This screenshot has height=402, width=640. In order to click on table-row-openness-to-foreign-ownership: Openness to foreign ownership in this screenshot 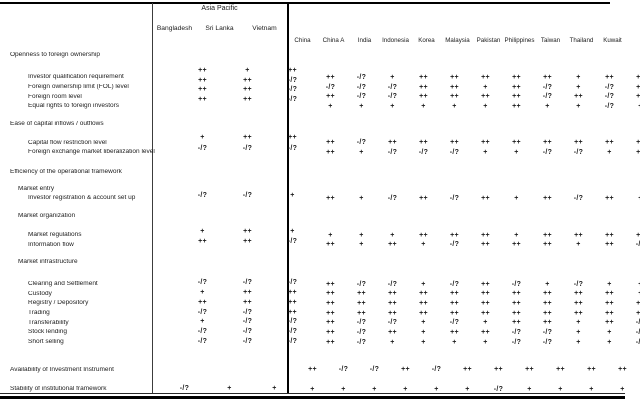, I will do `click(320, 55)`.